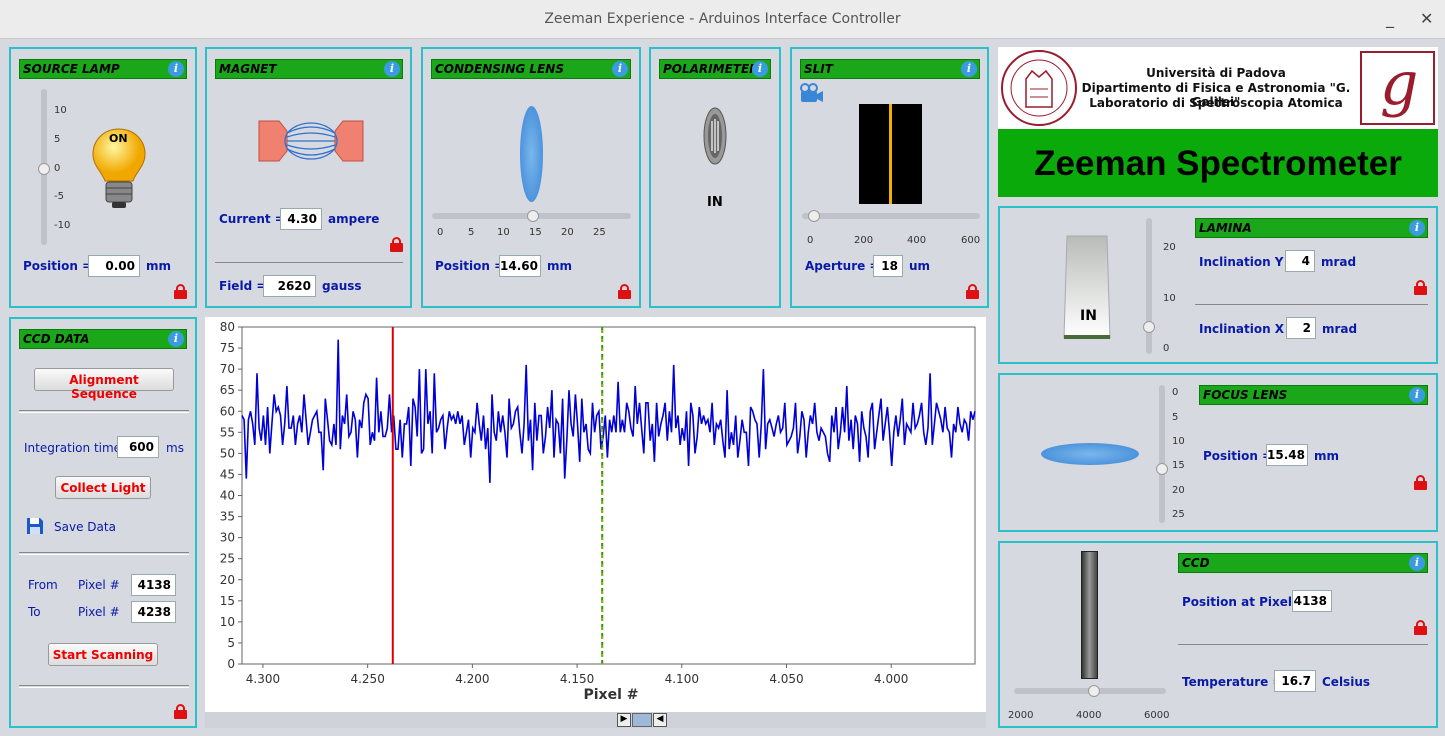 This screenshot has width=1445, height=736. What do you see at coordinates (227, 496) in the screenshot?
I see `y-tick-label: 40` at bounding box center [227, 496].